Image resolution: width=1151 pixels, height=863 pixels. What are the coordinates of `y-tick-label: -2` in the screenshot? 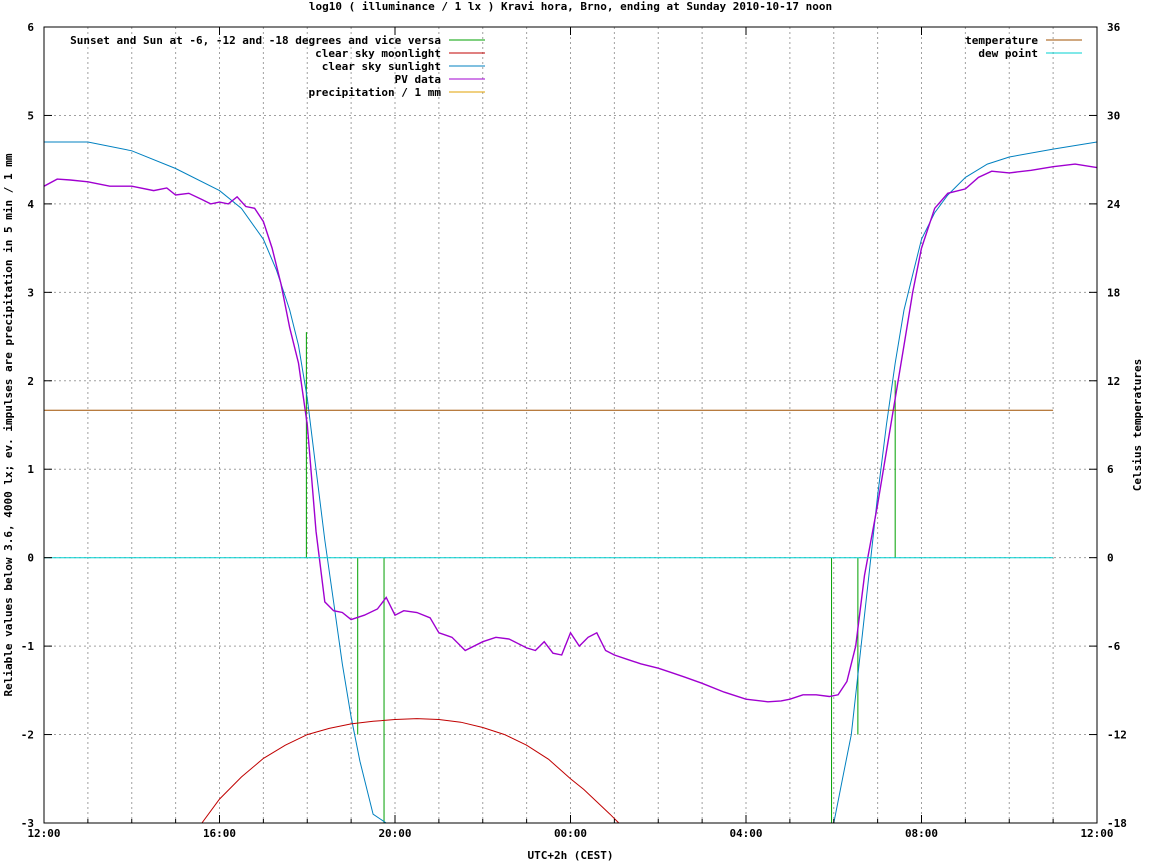 It's located at (27, 735).